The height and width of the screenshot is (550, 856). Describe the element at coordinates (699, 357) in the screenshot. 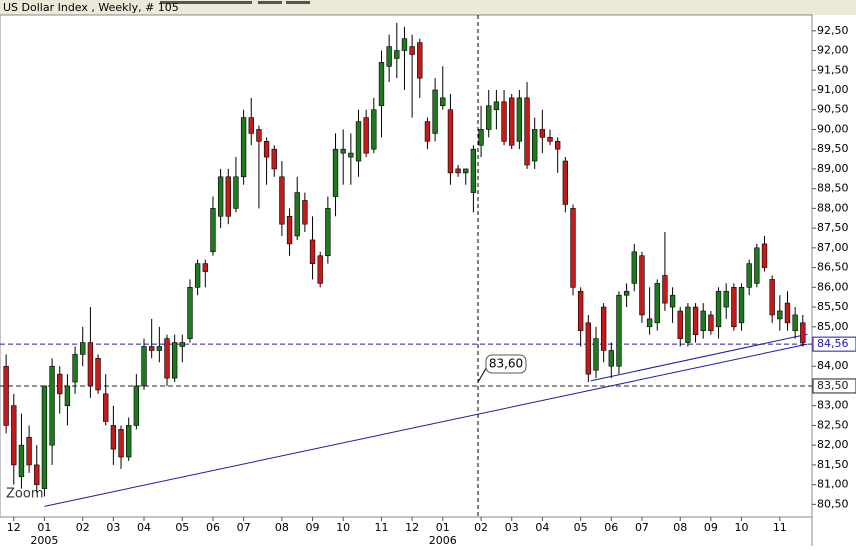

I see `trendline` at that location.